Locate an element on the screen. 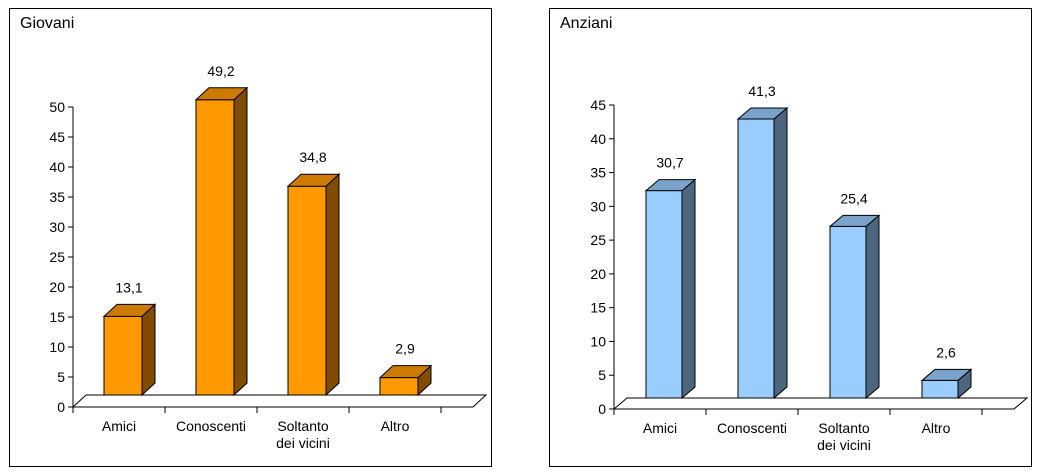 Image resolution: width=1042 pixels, height=475 pixels. chart-title: Anziani is located at coordinates (586, 23).